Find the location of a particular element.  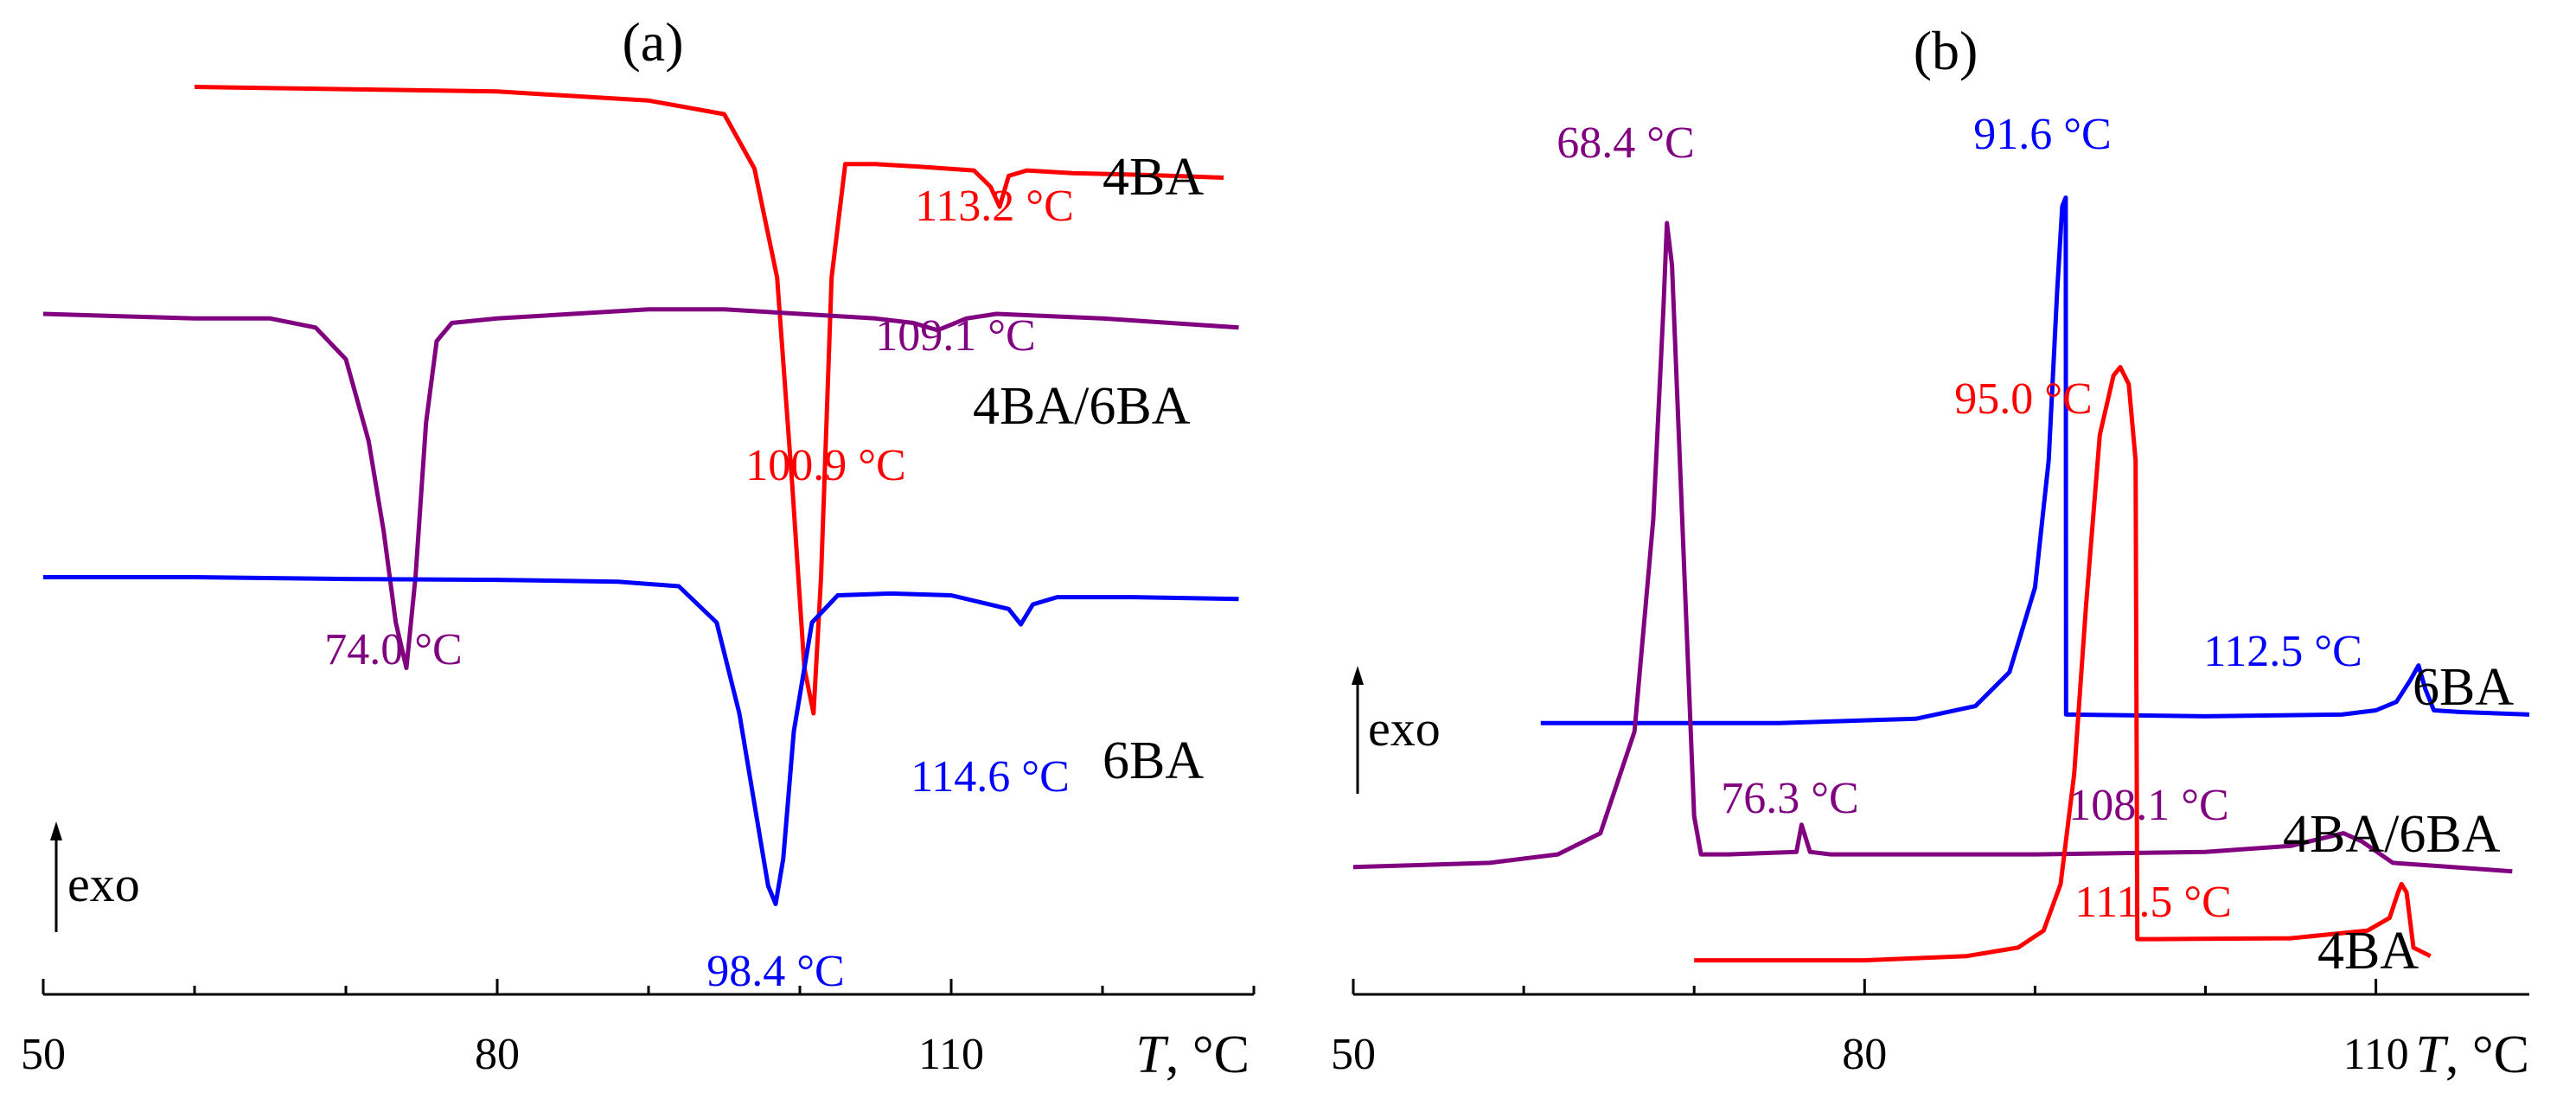

peak-label-a-4ba-minor: 113.2 °C is located at coordinates (995, 206).